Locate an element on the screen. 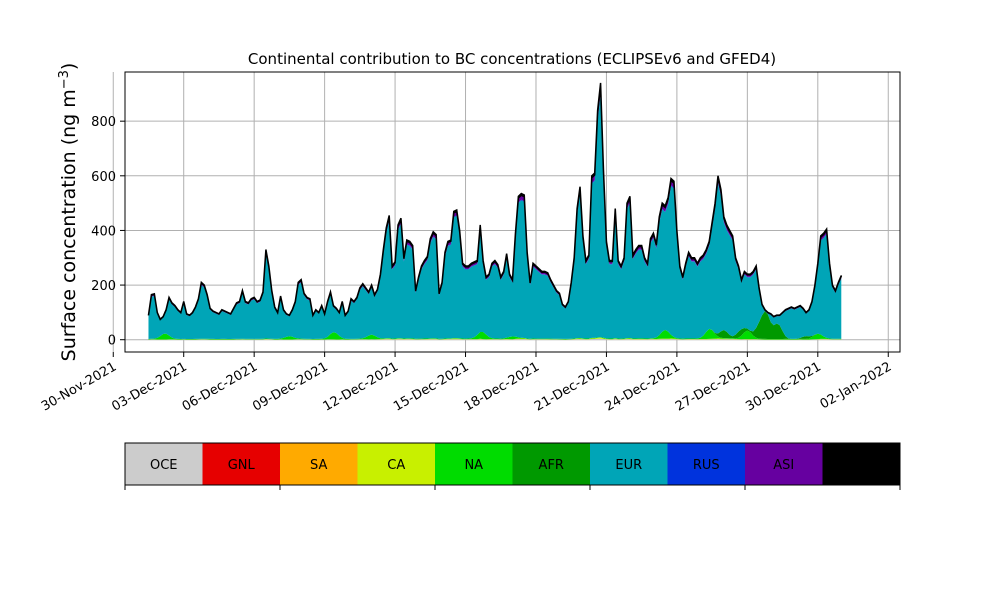  legend-label-na: NA is located at coordinates (473, 465).